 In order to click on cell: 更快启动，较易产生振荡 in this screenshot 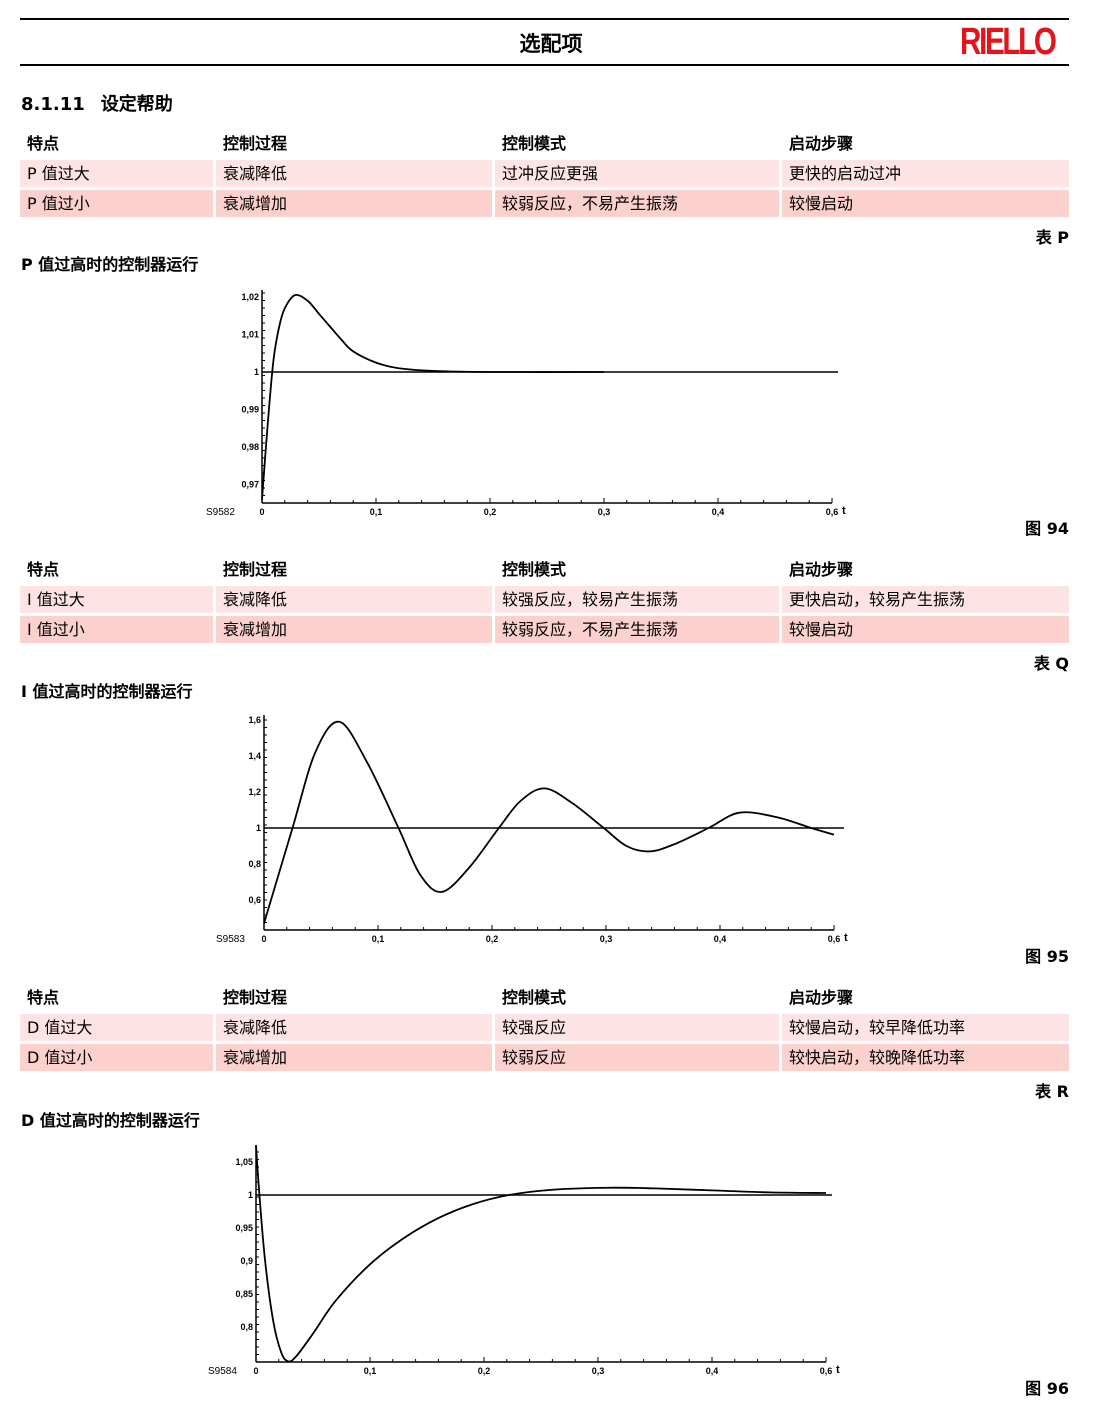, I will do `click(925, 599)`.